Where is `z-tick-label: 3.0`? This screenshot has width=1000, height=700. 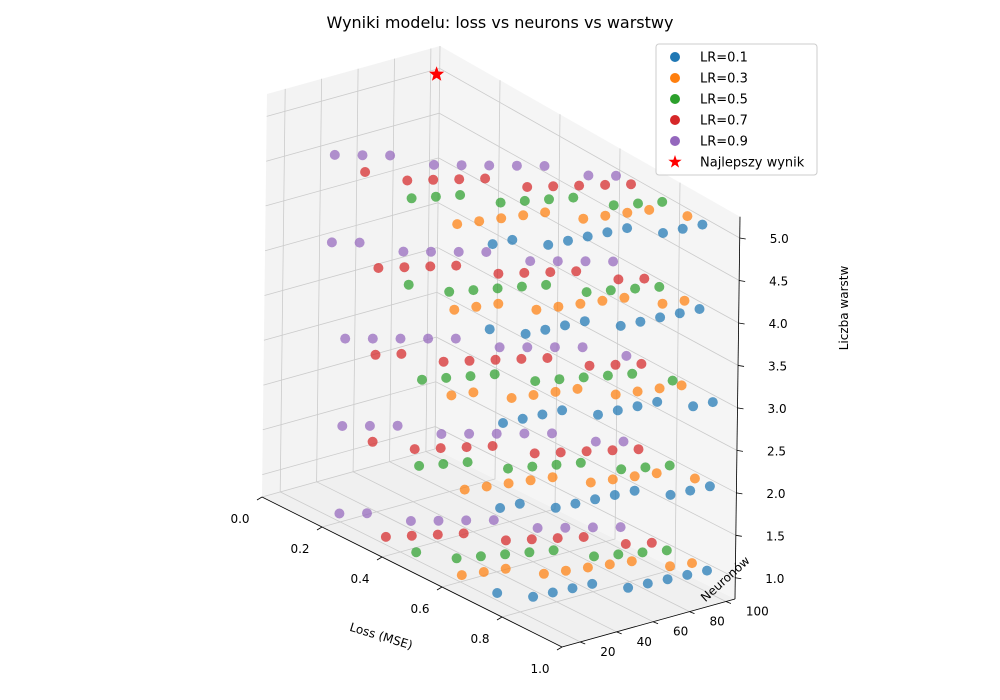 z-tick-label: 3.0 is located at coordinates (777, 409).